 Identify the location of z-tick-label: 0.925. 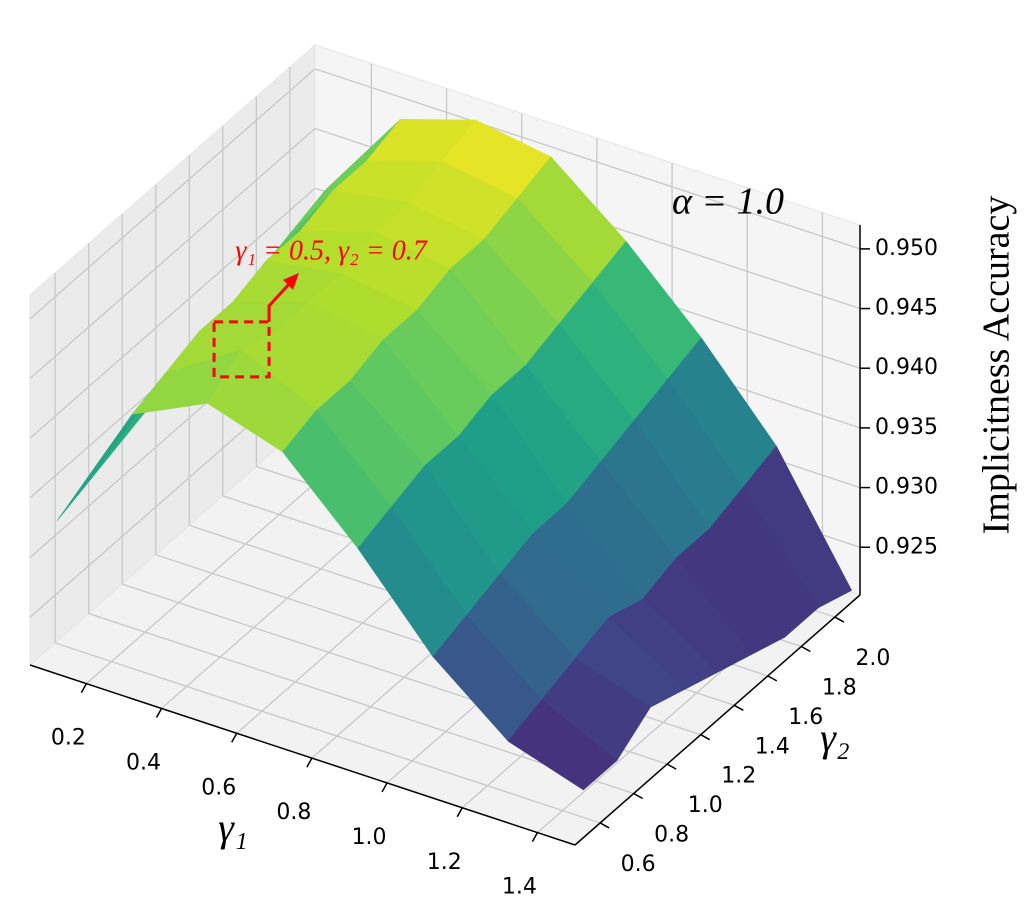
(906, 546).